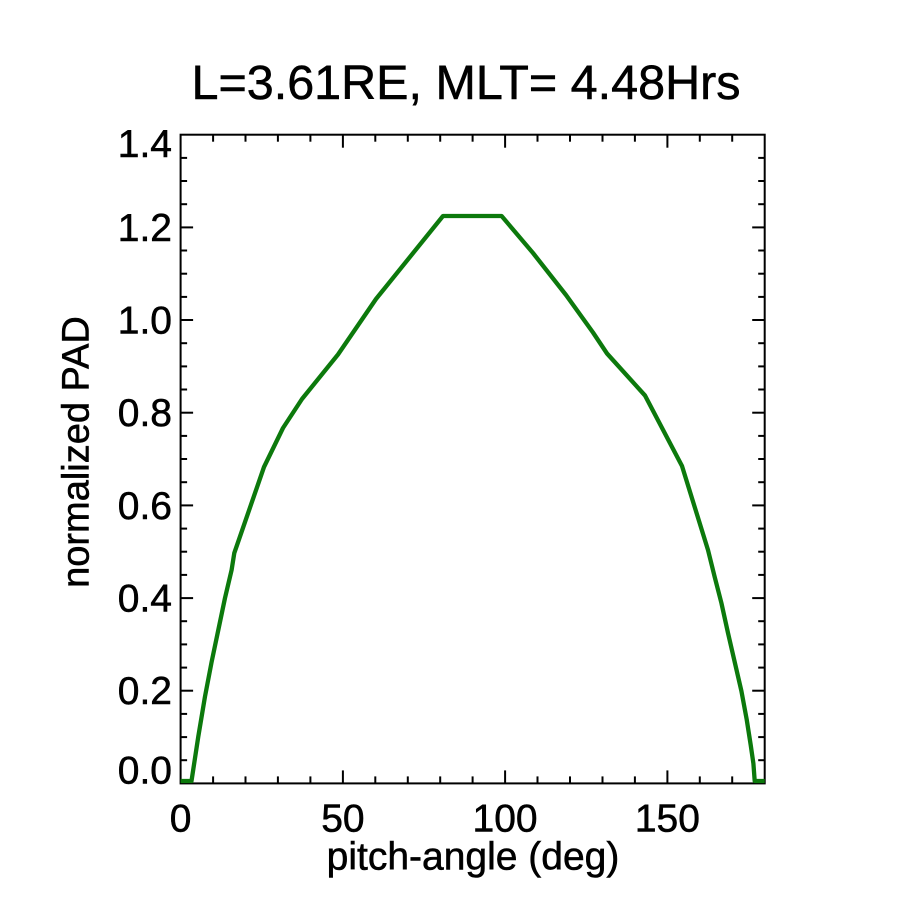 The width and height of the screenshot is (900, 905). Describe the element at coordinates (342, 819) in the screenshot. I see `svg-text: 50` at that location.